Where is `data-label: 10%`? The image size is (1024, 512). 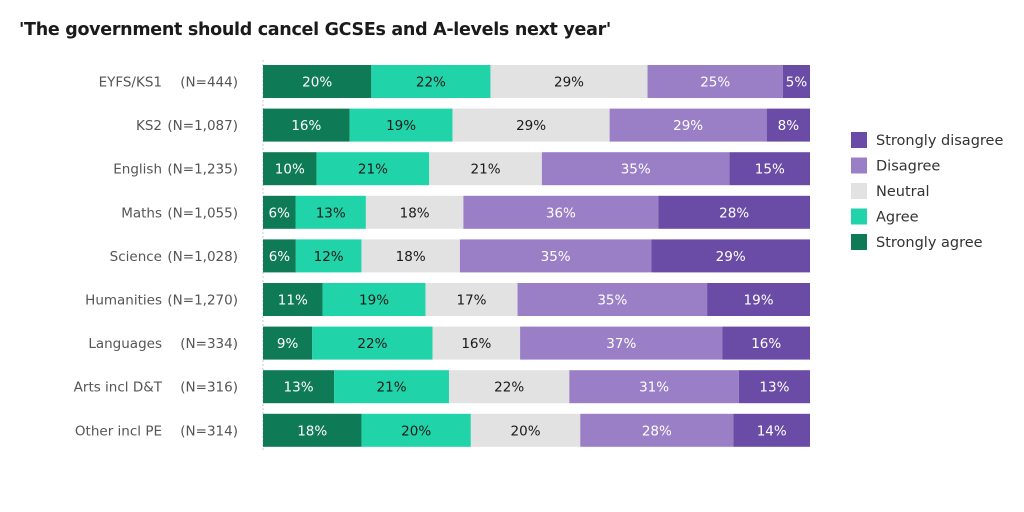
data-label: 10% is located at coordinates (290, 170).